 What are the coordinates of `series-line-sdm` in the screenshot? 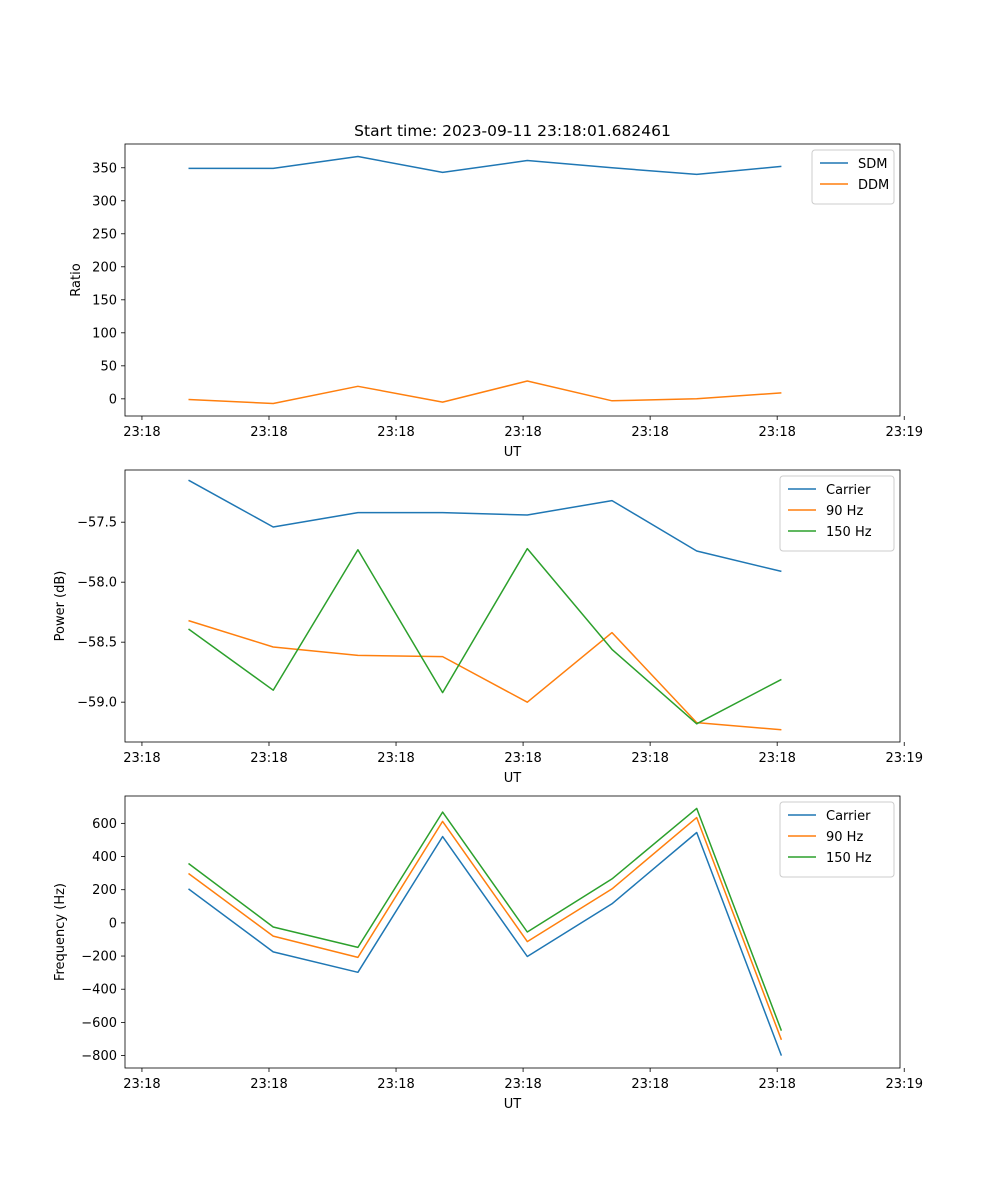 It's located at (485, 165).